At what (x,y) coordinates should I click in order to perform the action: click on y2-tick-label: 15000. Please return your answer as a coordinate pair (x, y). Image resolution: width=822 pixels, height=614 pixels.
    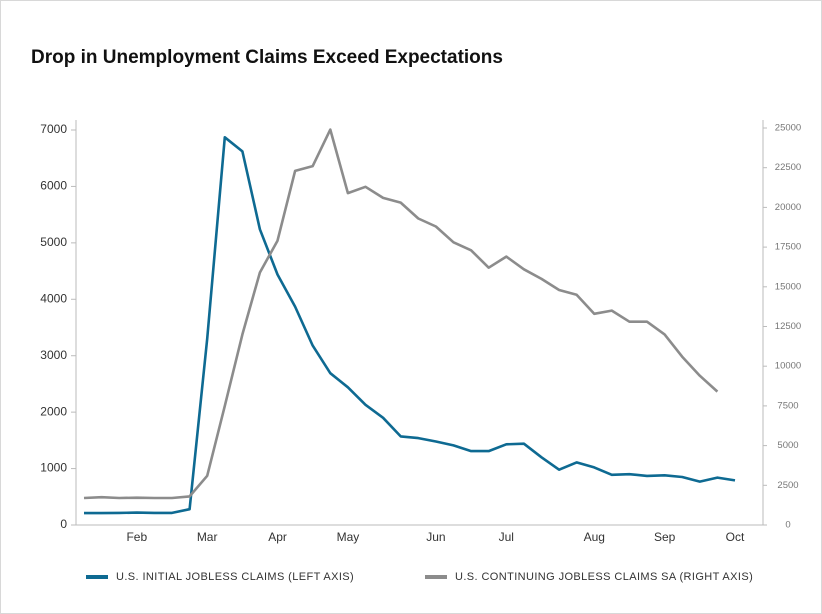
    Looking at the image, I should click on (788, 286).